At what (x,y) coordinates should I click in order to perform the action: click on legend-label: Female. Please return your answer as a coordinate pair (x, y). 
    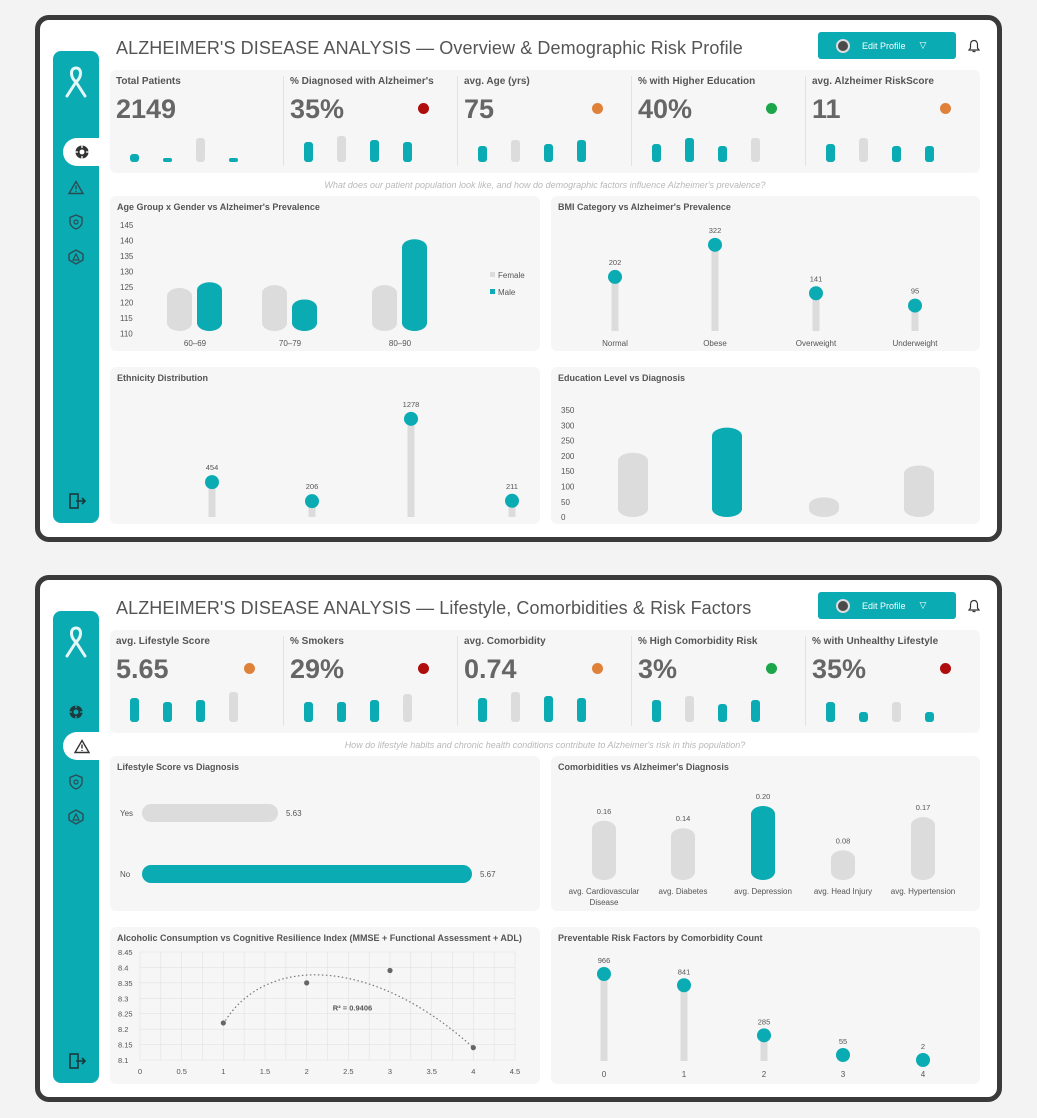
    Looking at the image, I should click on (511, 275).